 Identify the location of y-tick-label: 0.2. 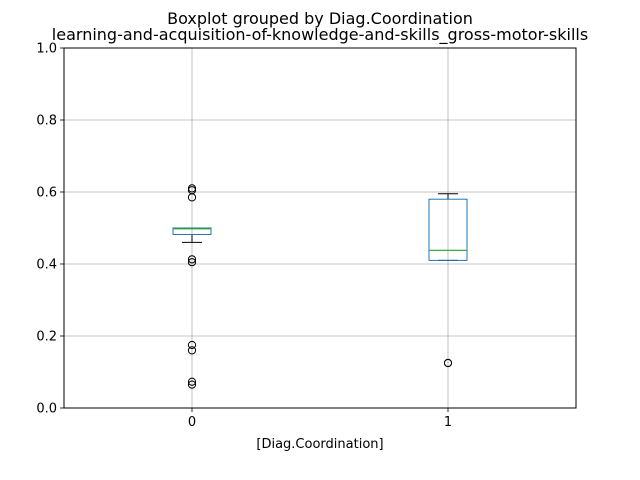
(46, 337).